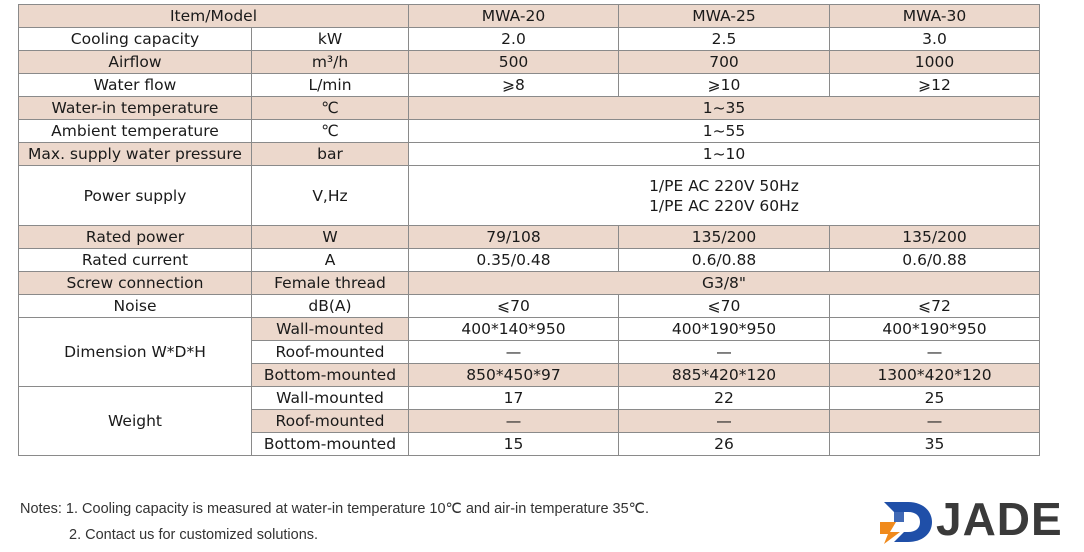 Image resolution: width=1084 pixels, height=552 pixels. I want to click on row-label: Rated power, so click(135, 237).